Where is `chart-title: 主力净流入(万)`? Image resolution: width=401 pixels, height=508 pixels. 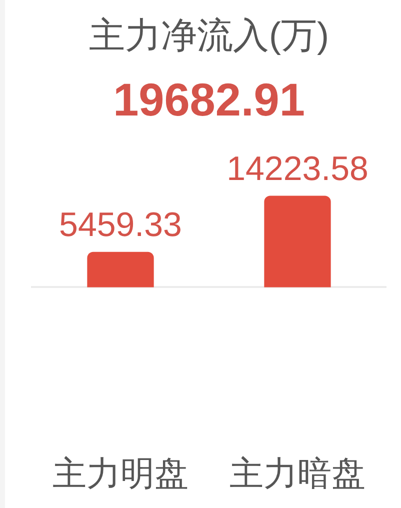 chart-title: 主力净流入(万) is located at coordinates (209, 35).